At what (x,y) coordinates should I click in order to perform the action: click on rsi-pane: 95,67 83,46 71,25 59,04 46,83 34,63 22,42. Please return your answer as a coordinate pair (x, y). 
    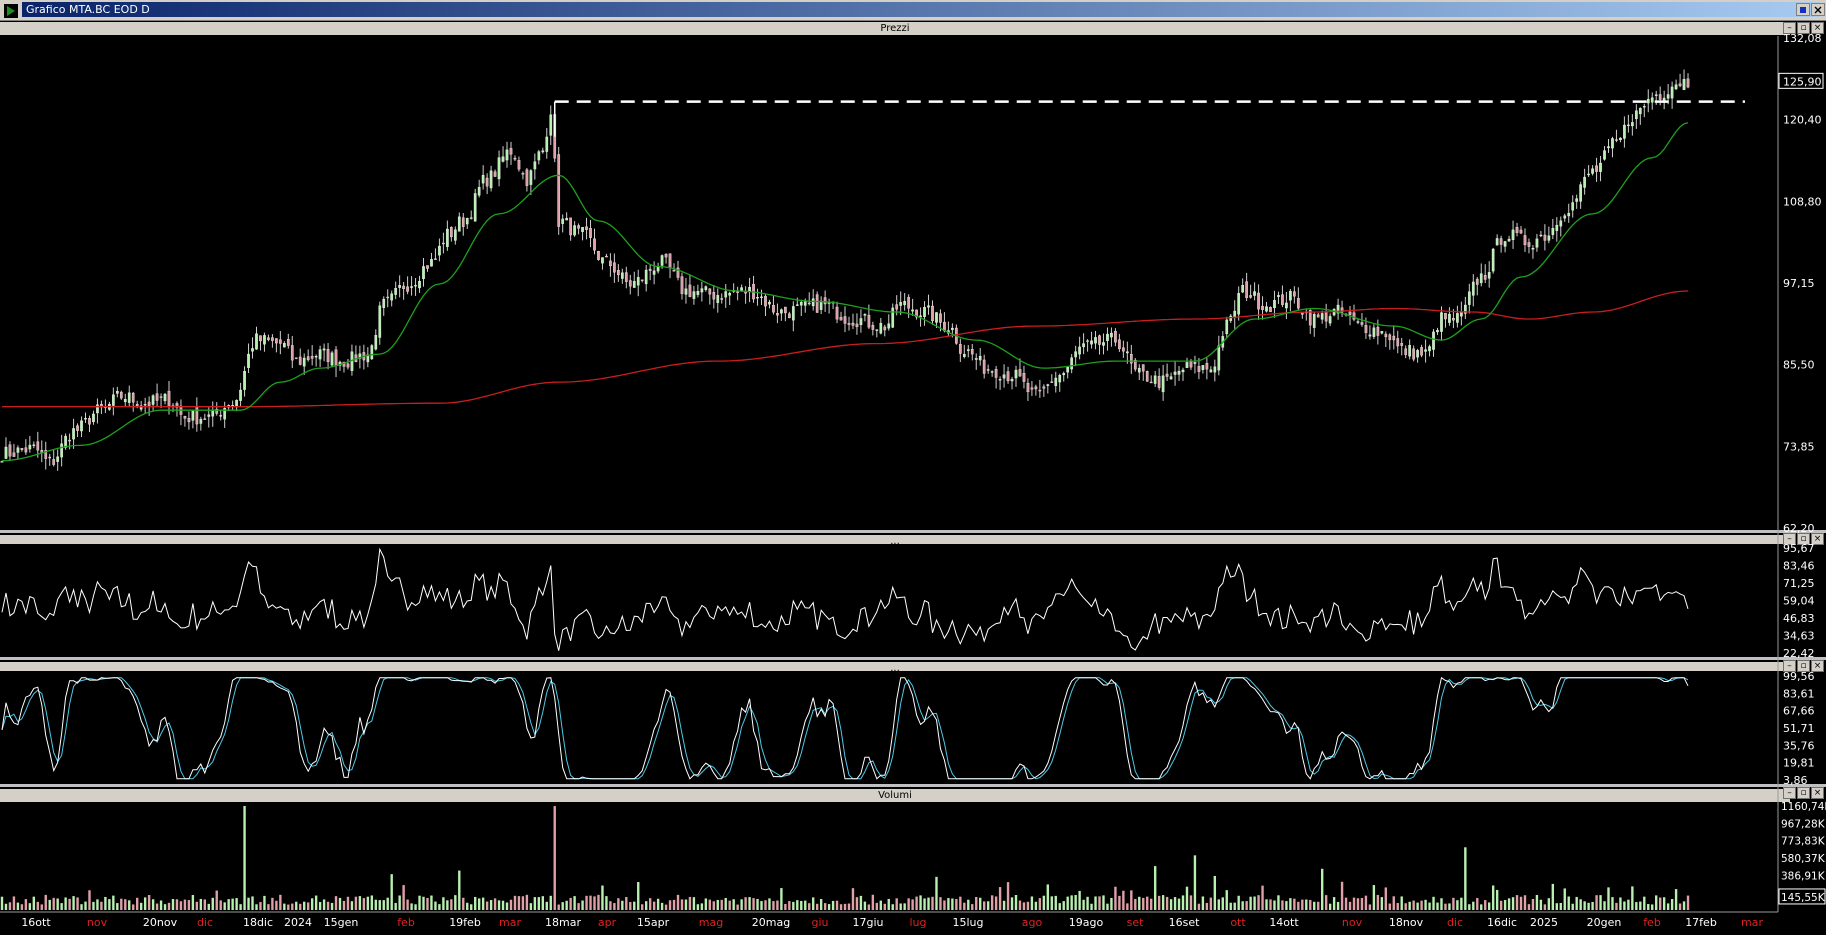
    Looking at the image, I should click on (908, 601).